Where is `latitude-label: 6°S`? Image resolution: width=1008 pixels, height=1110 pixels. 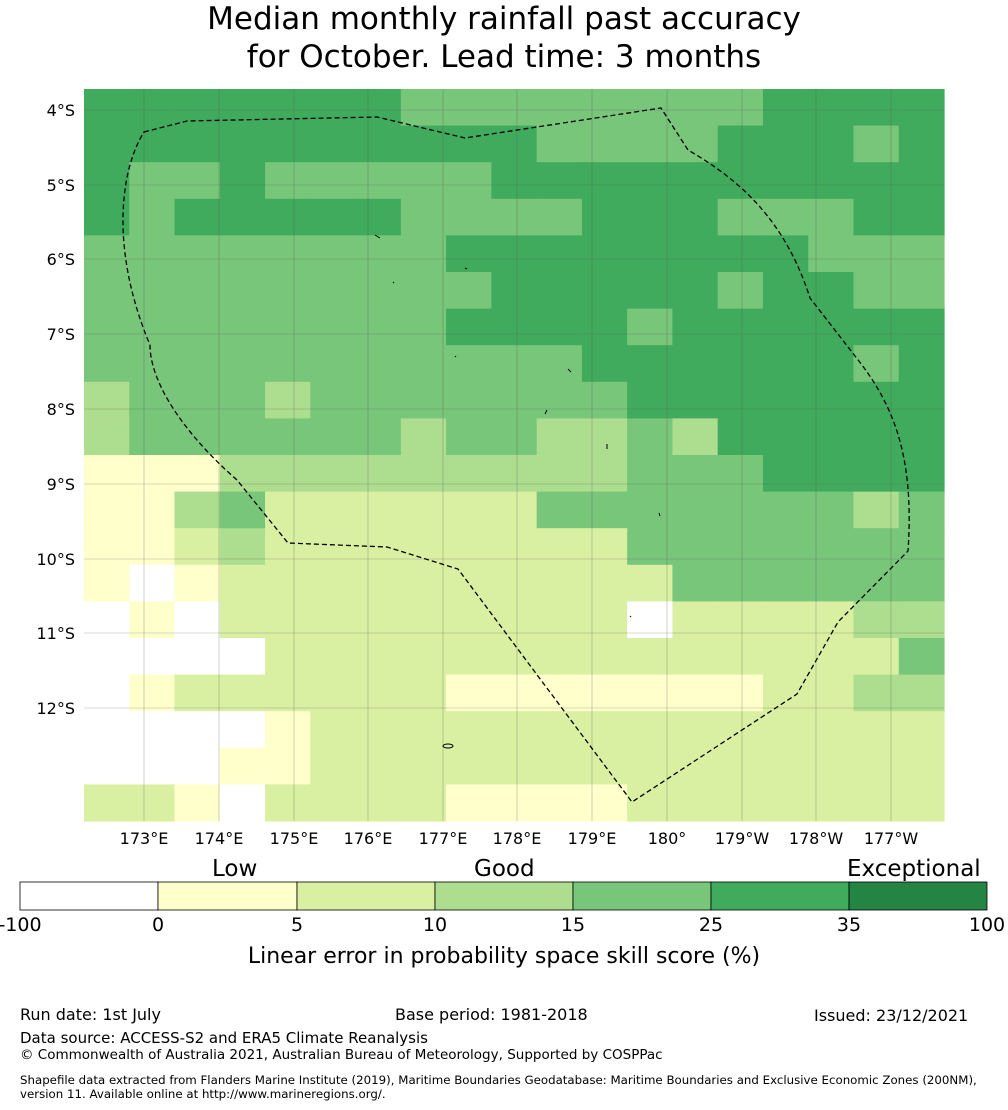 latitude-label: 6°S is located at coordinates (61, 259).